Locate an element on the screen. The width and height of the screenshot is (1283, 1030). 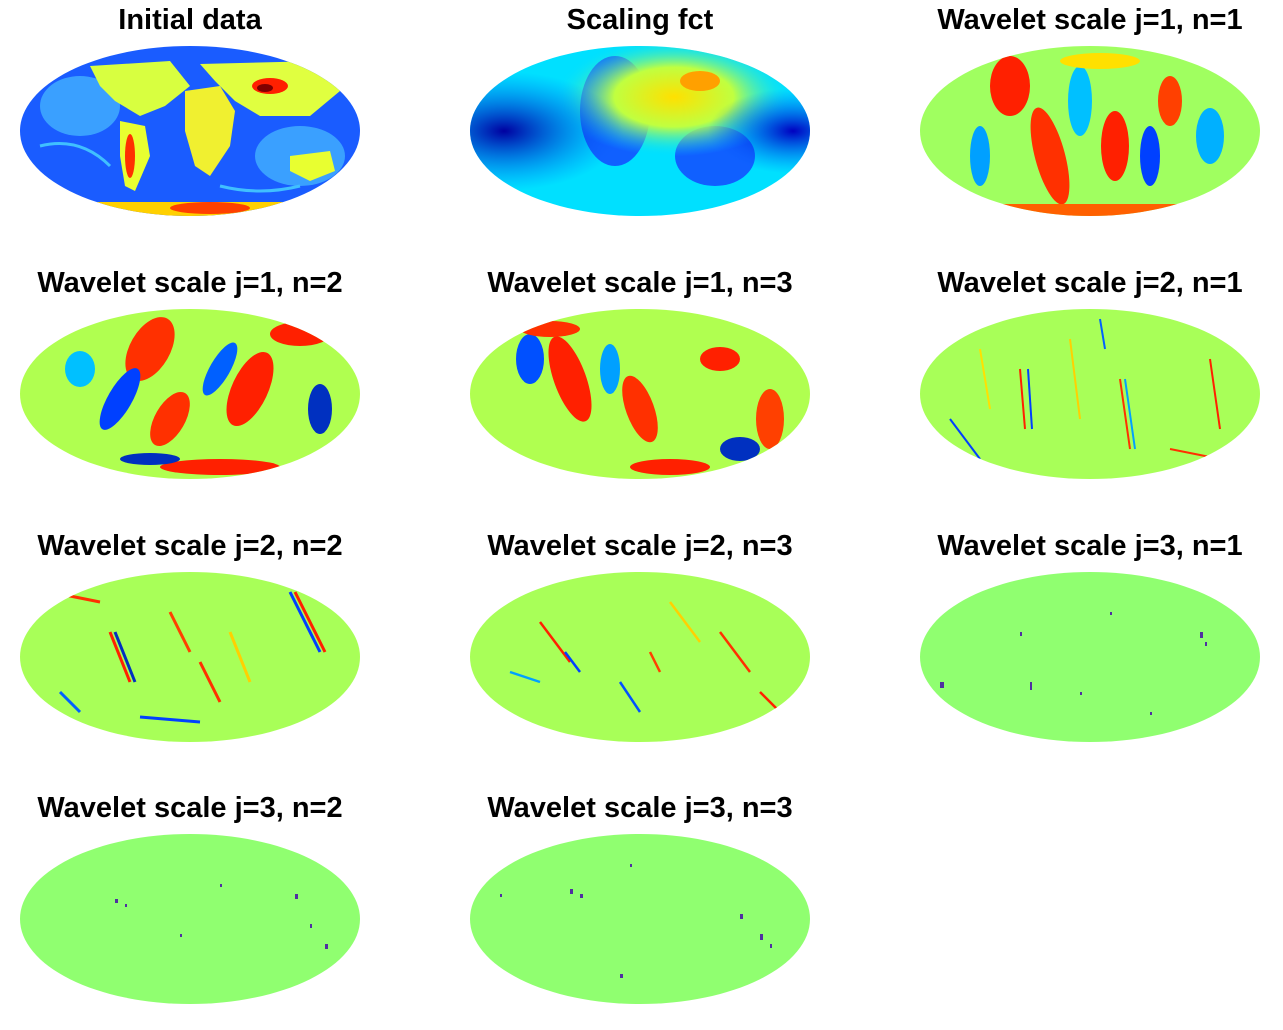
panel-title: Wavelet scale j=2, n=1 is located at coordinates (1090, 283).